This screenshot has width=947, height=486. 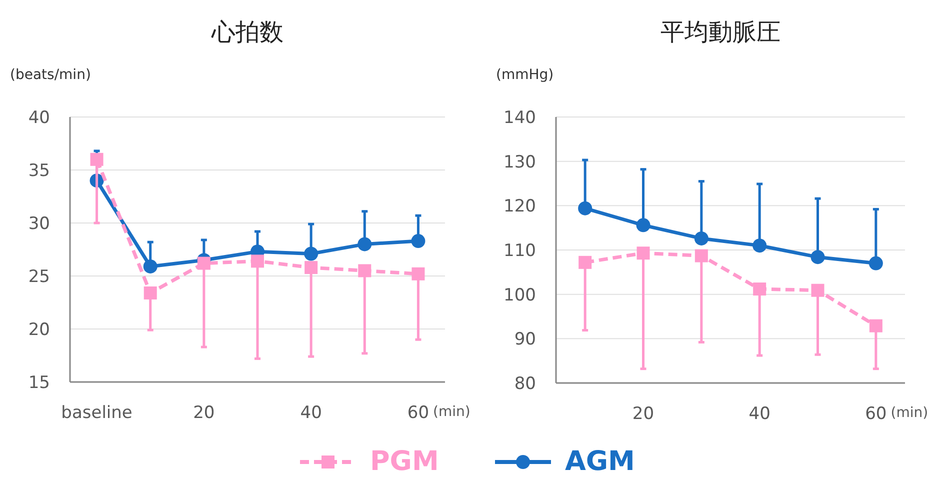 I want to click on y-tick-label: 20, so click(x=39, y=330).